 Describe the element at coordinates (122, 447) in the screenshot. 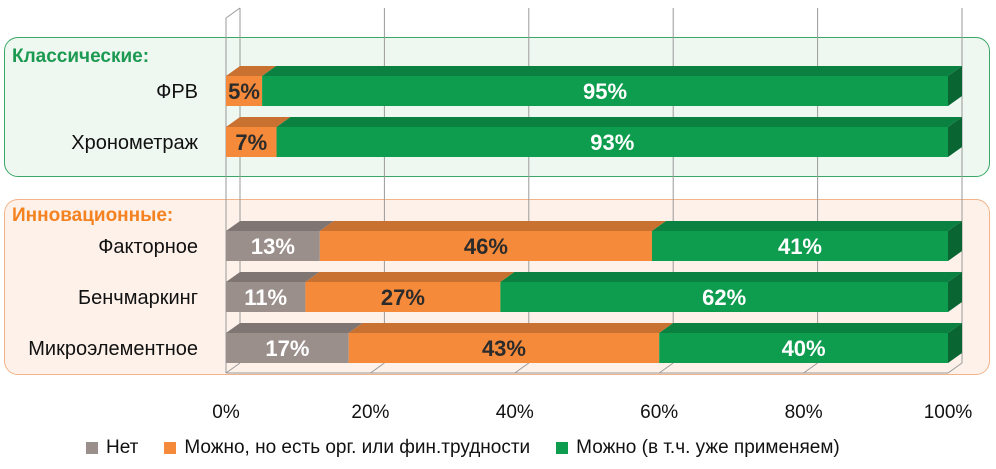

I see `legend-label-no: Нет` at that location.